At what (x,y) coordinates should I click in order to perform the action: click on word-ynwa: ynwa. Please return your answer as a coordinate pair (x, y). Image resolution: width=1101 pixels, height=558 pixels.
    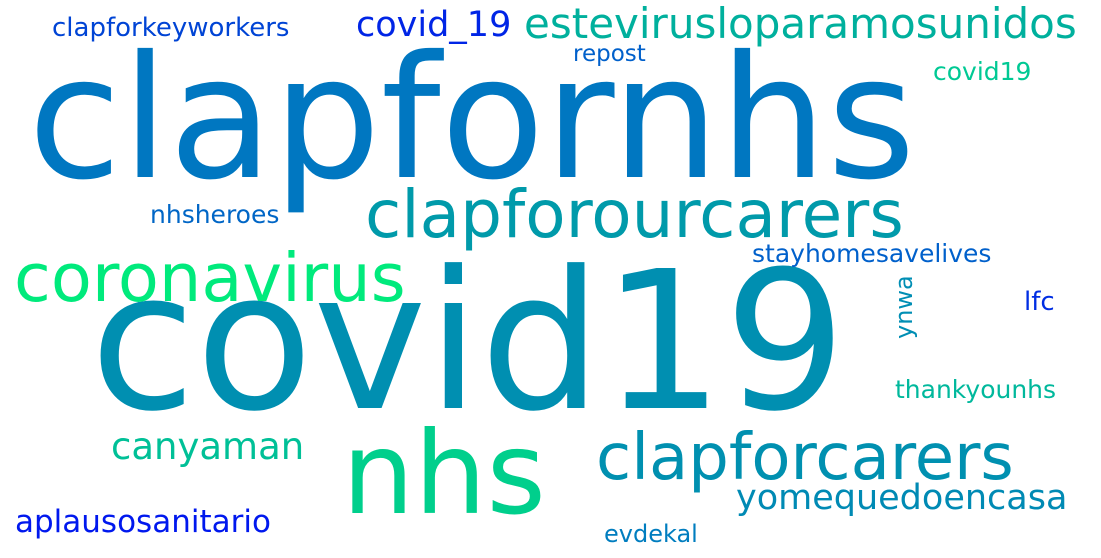
    Looking at the image, I should click on (904, 307).